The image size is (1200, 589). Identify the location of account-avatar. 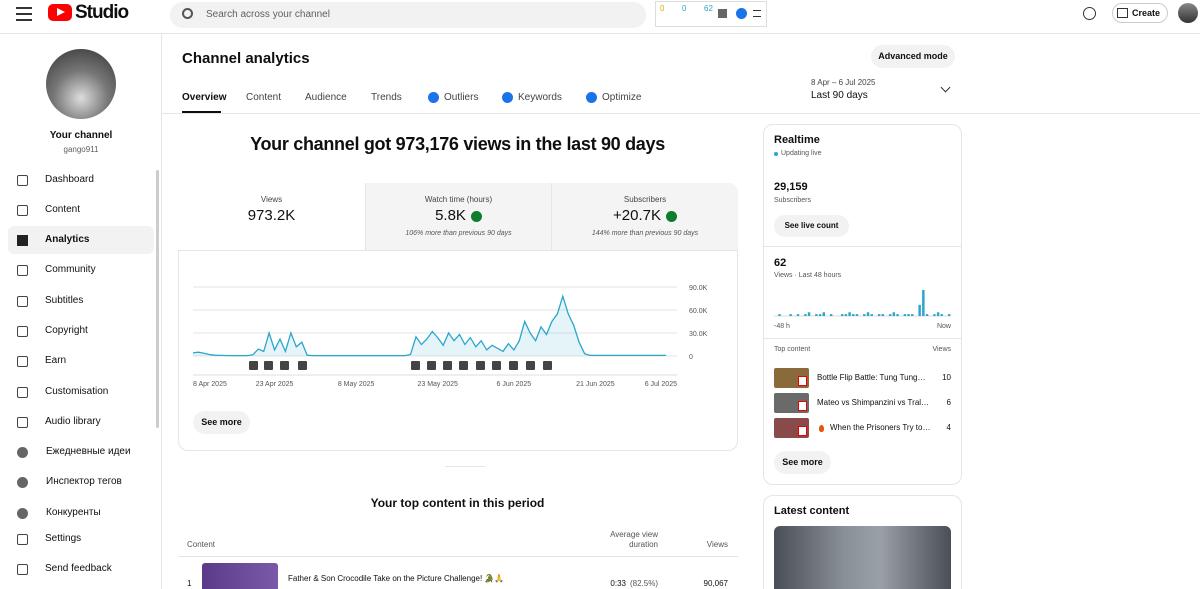
(1188, 13).